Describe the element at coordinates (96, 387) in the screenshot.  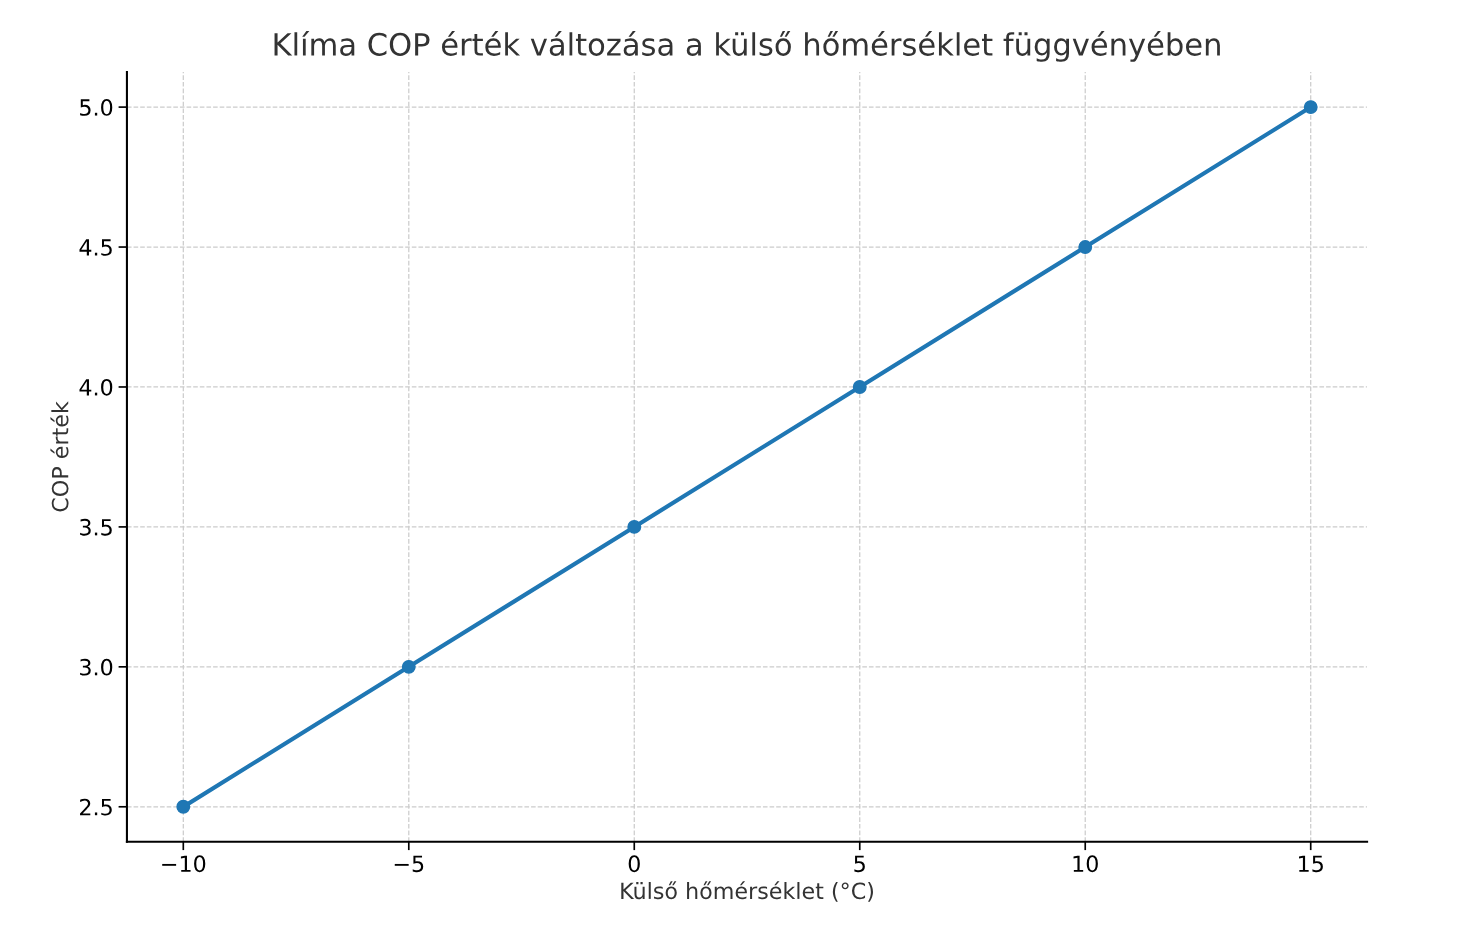
I see `y-tick-label: 4.0` at that location.